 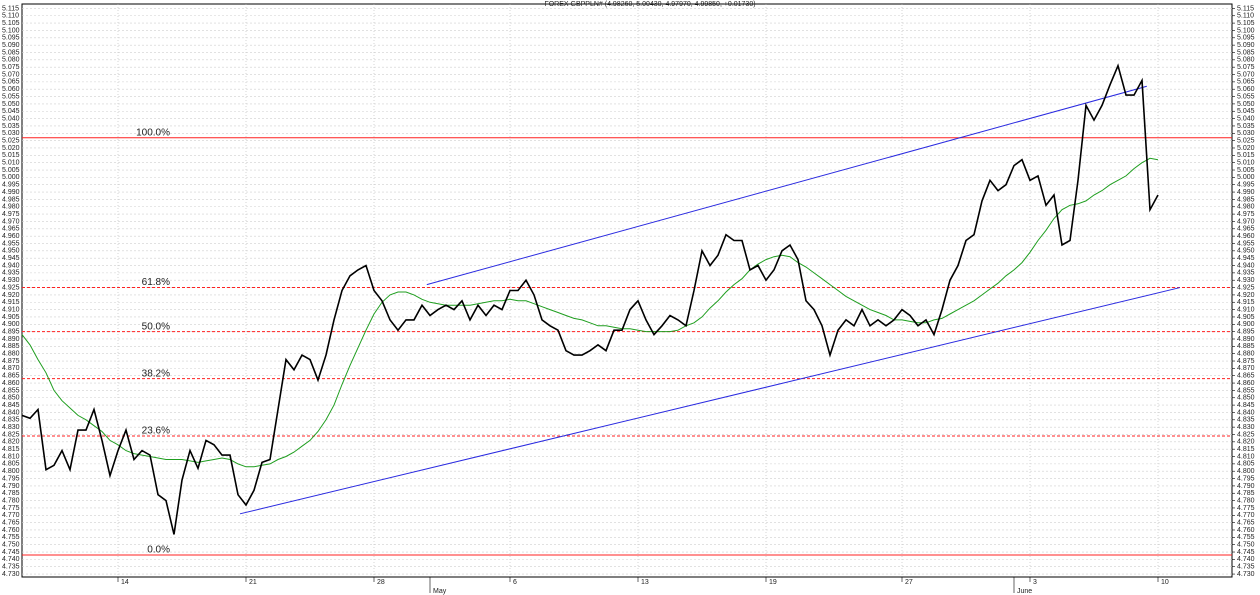 What do you see at coordinates (156, 373) in the screenshot?
I see `level-label: 38.2%` at bounding box center [156, 373].